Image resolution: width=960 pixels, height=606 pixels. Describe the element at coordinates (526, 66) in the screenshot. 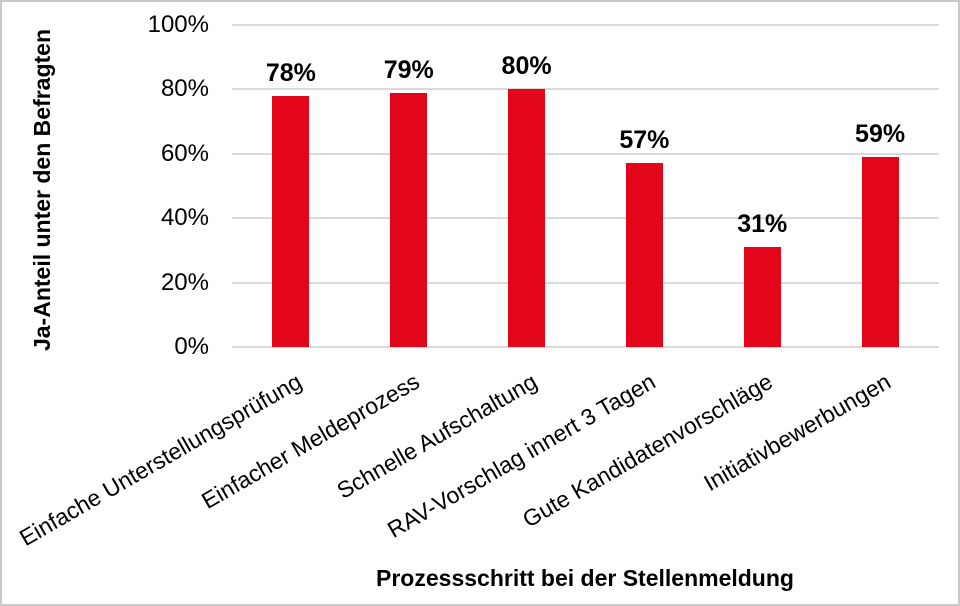

I see `bar-value-label: 80%` at that location.